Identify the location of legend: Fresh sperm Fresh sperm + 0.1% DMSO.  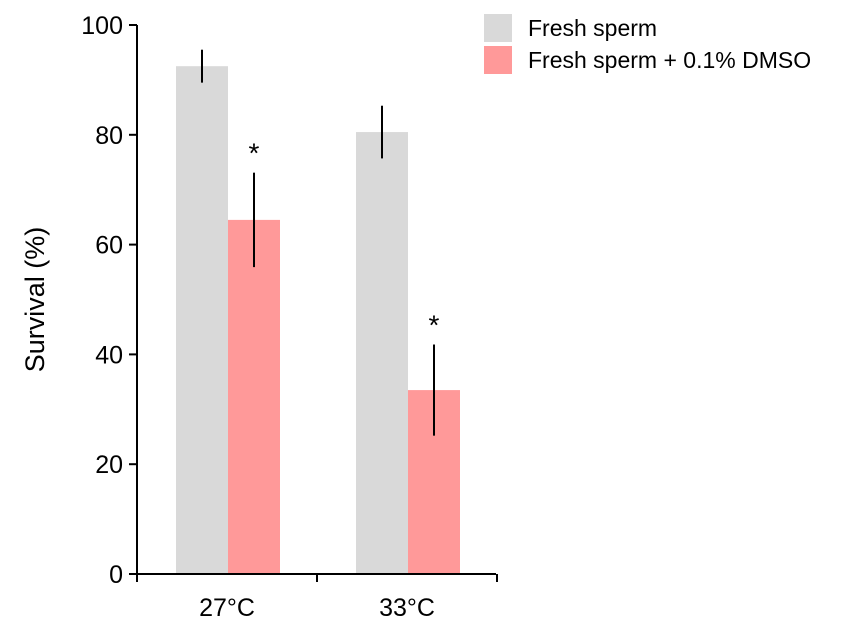
(647, 44).